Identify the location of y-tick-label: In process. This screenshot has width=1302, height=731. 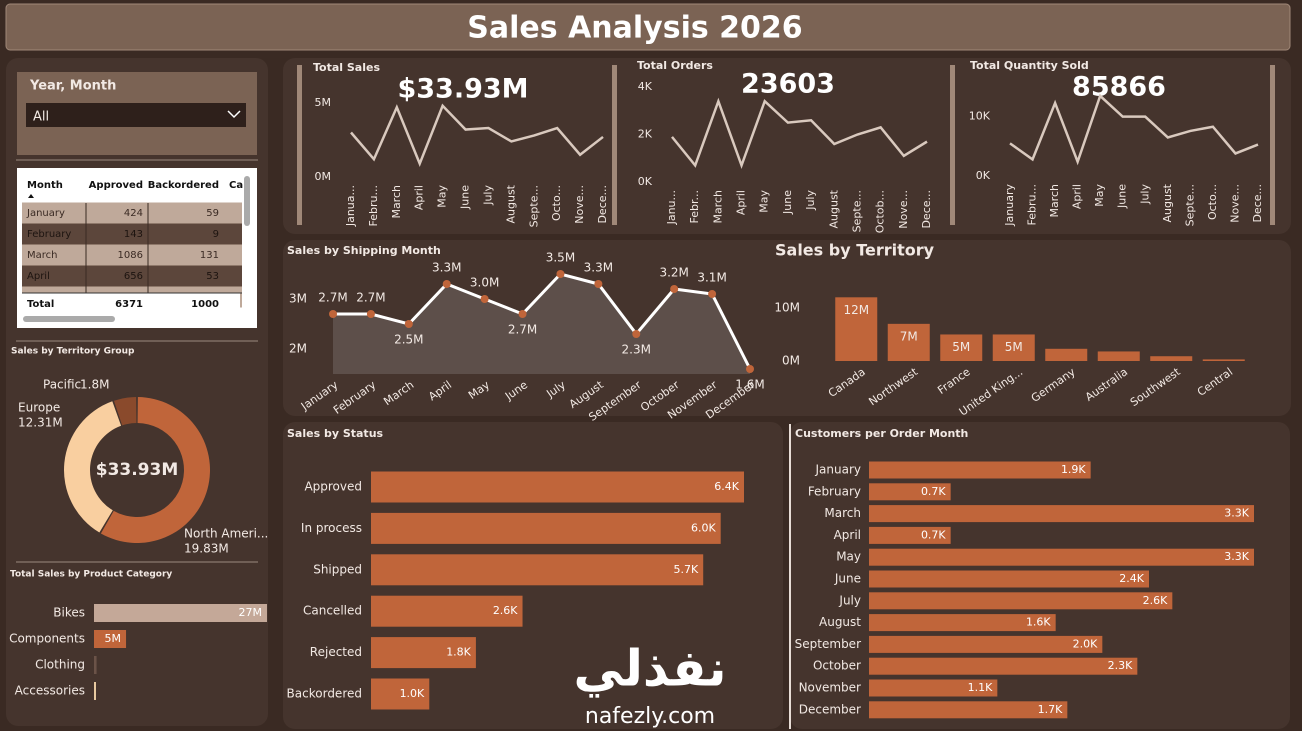
(331, 528).